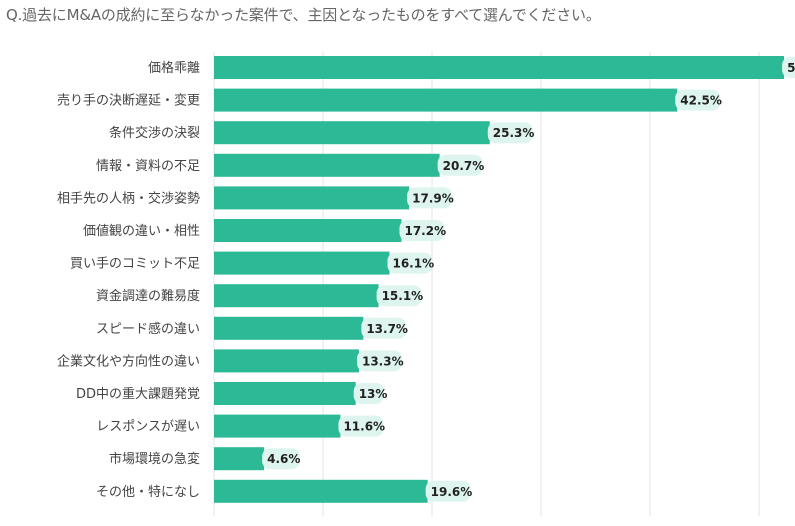  What do you see at coordinates (464, 166) in the screenshot?
I see `value-label: 20.7%` at bounding box center [464, 166].